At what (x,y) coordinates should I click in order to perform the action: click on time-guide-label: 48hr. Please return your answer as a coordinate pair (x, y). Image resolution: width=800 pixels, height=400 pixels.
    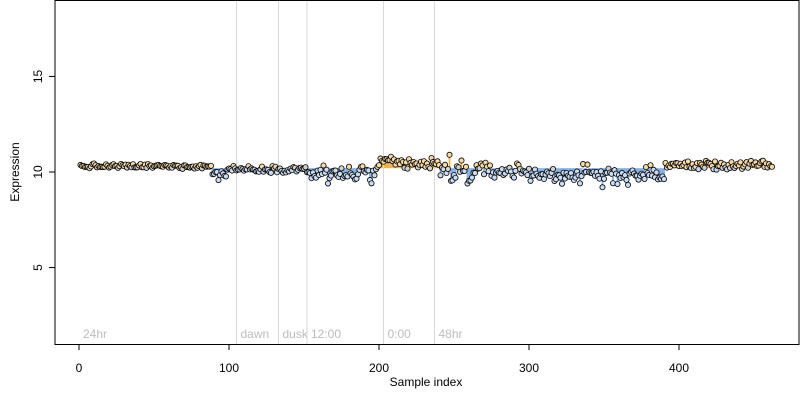
    Looking at the image, I should click on (451, 334).